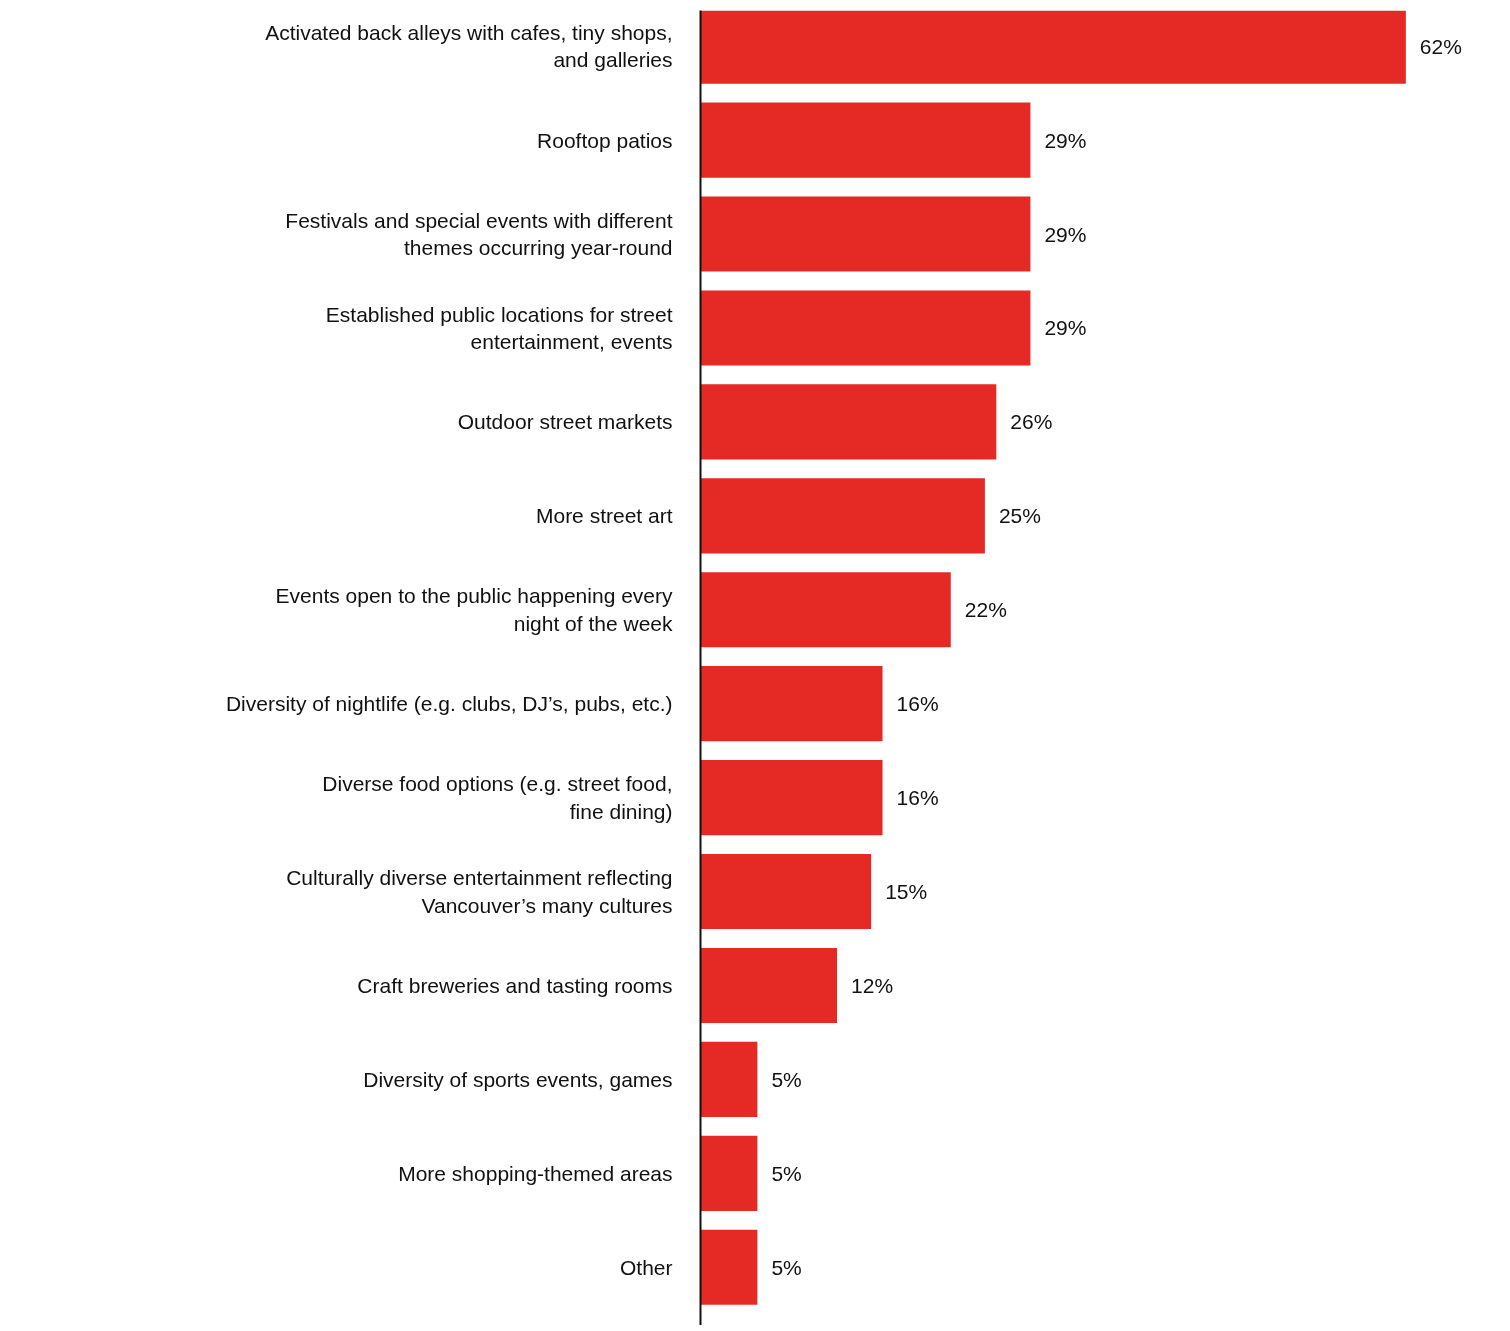  I want to click on y-tick-label: Diverse food options (e.g. street food, fine dining), so click(497, 797).